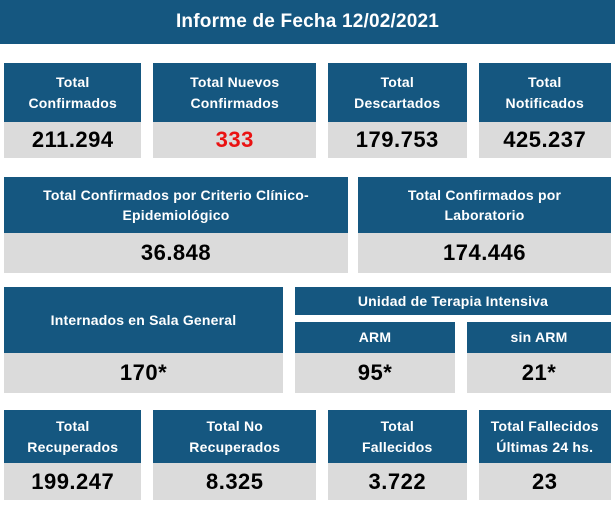 The width and height of the screenshot is (615, 507). What do you see at coordinates (484, 253) in the screenshot?
I see `card-value: 174.446` at bounding box center [484, 253].